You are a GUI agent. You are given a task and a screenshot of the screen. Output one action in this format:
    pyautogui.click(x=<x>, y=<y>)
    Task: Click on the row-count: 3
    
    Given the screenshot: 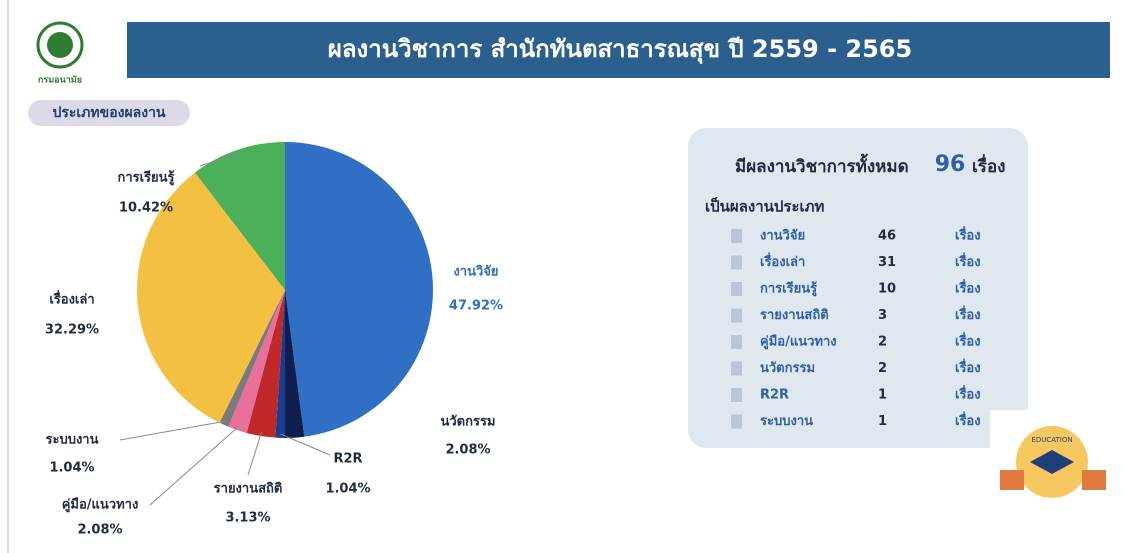 What is the action you would take?
    pyautogui.click(x=882, y=315)
    